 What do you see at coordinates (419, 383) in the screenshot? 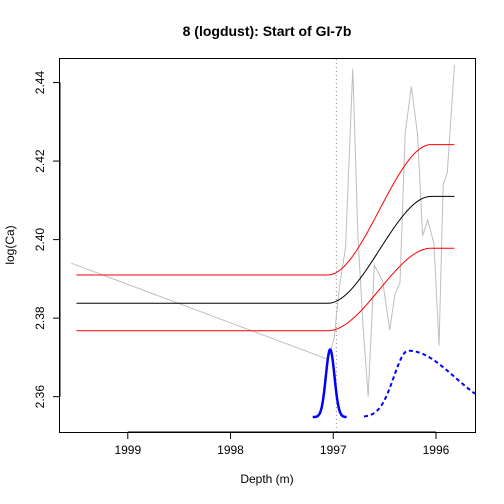
I see `end-density-curve` at bounding box center [419, 383].